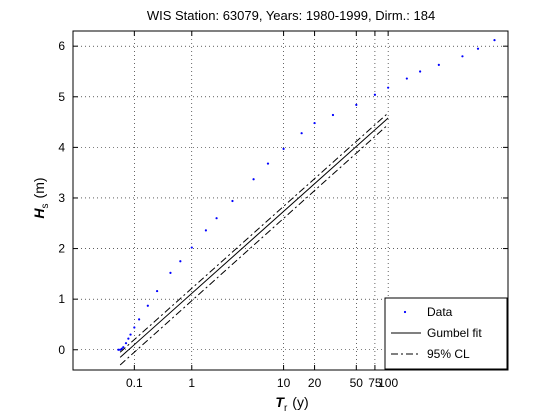 This screenshot has width=560, height=420. What do you see at coordinates (61, 299) in the screenshot?
I see `y-tick-label: 1` at bounding box center [61, 299].